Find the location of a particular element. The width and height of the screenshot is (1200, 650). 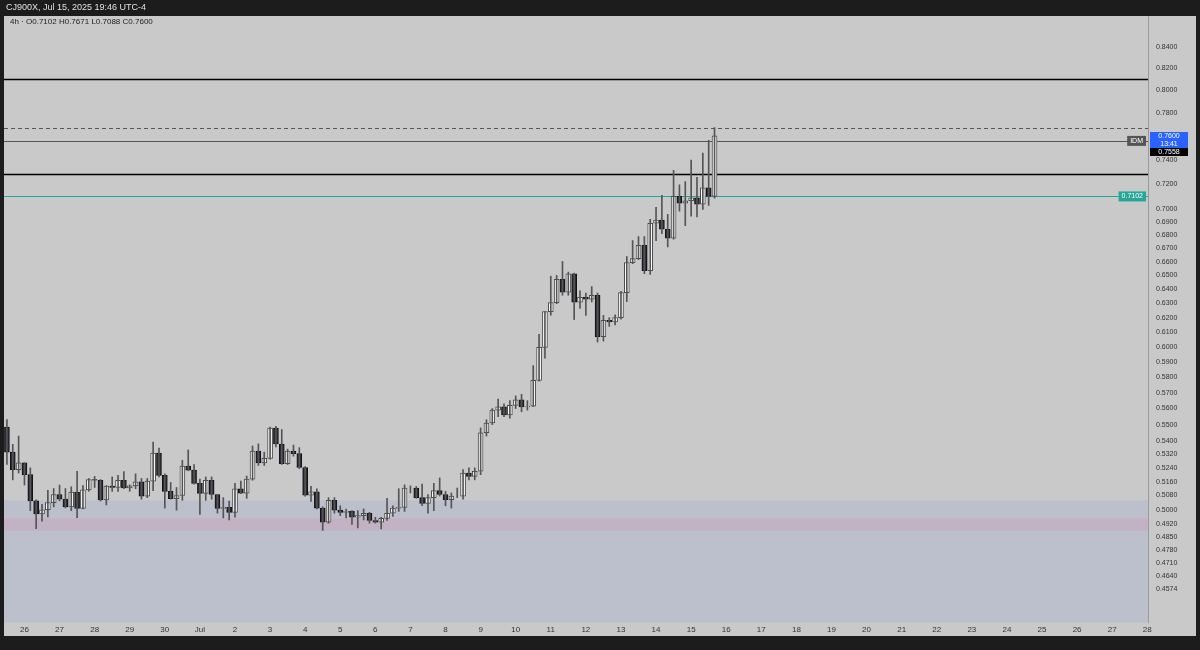

x-tick-label: 6 is located at coordinates (376, 630).